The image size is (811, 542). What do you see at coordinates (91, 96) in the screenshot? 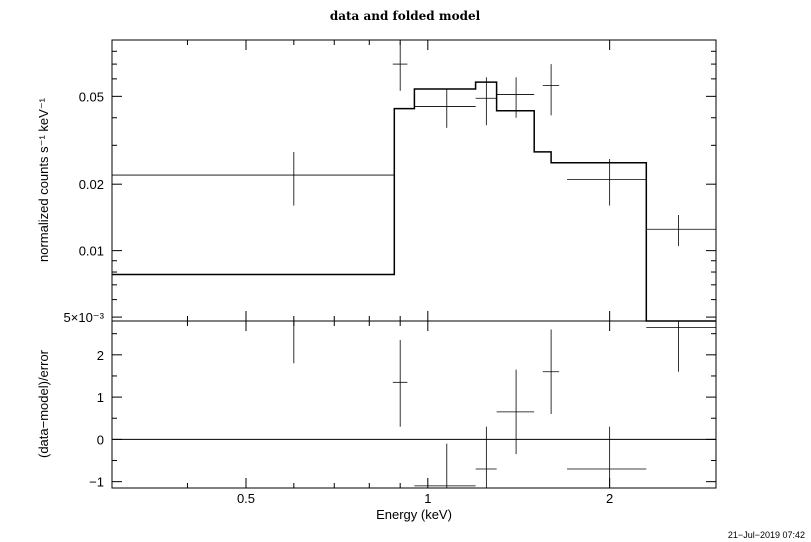
I see `top-y-tick-label: 0.05` at bounding box center [91, 96].